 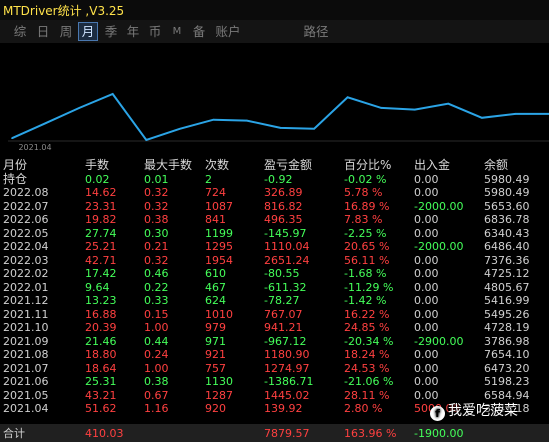 What do you see at coordinates (215, 192) in the screenshot?
I see `cell-count: 724` at bounding box center [215, 192].